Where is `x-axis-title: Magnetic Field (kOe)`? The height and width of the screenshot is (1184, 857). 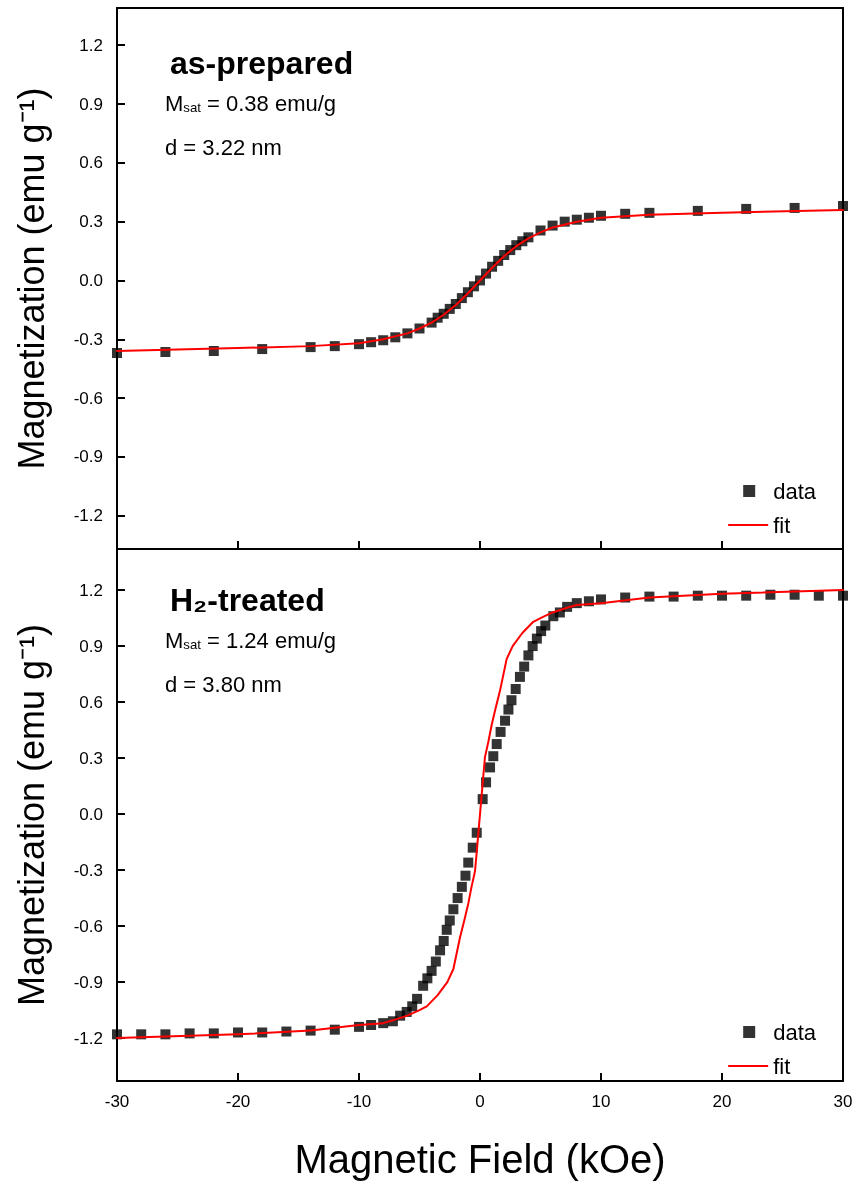
x-axis-title: Magnetic Field (kOe) is located at coordinates (480, 1159).